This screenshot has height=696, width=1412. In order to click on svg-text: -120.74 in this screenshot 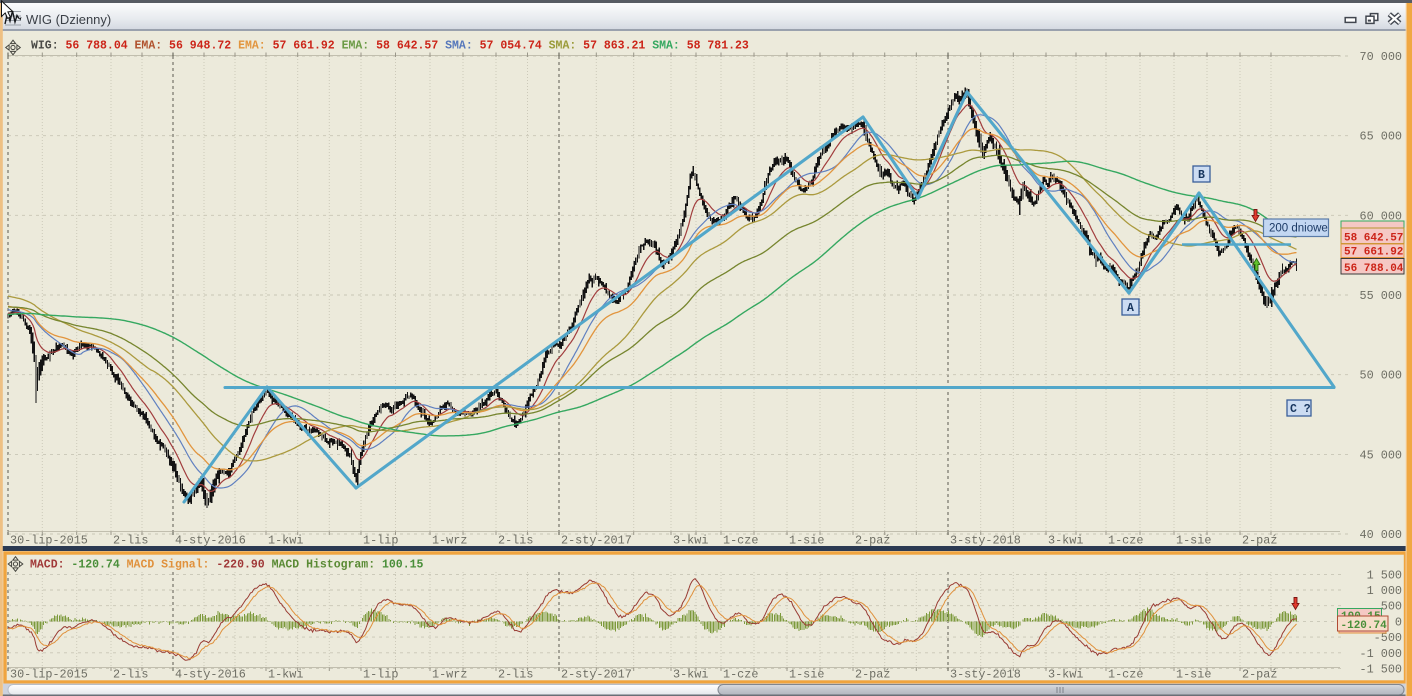, I will do `click(1364, 626)`.